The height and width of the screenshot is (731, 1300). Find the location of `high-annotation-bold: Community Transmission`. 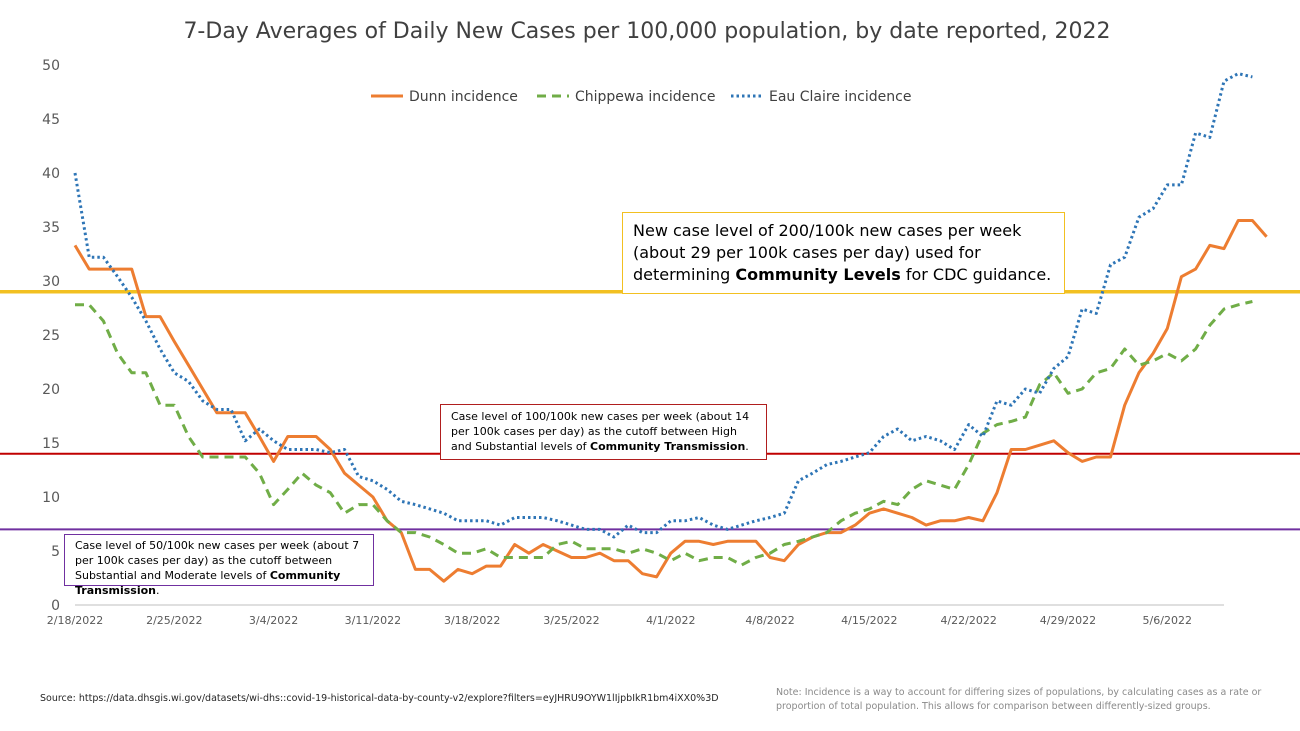

high-annotation-bold: Community Transmission is located at coordinates (668, 446).